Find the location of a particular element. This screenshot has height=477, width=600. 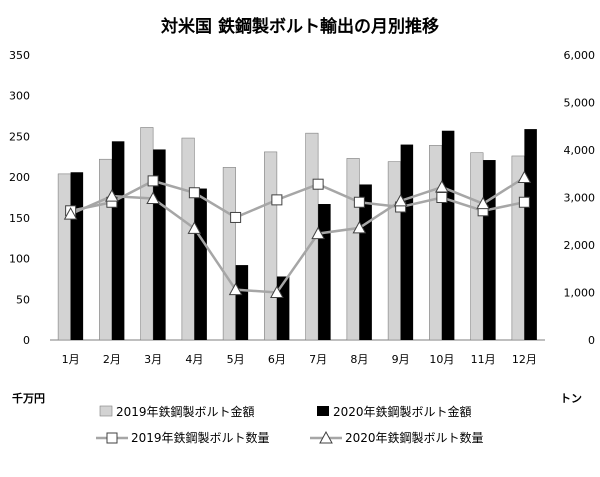

right-tick-label: 6,000 is located at coordinates (580, 55).